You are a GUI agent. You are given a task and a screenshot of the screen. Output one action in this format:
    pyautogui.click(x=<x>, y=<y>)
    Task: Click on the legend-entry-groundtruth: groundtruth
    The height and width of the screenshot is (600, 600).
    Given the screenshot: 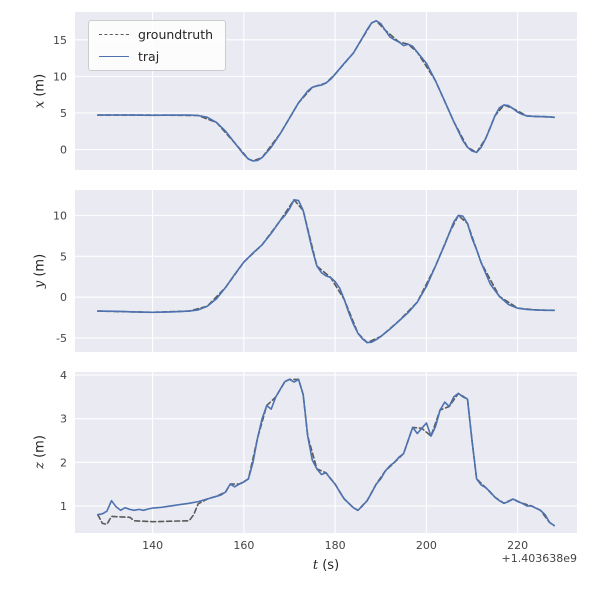 What is the action you would take?
    pyautogui.click(x=156, y=34)
    